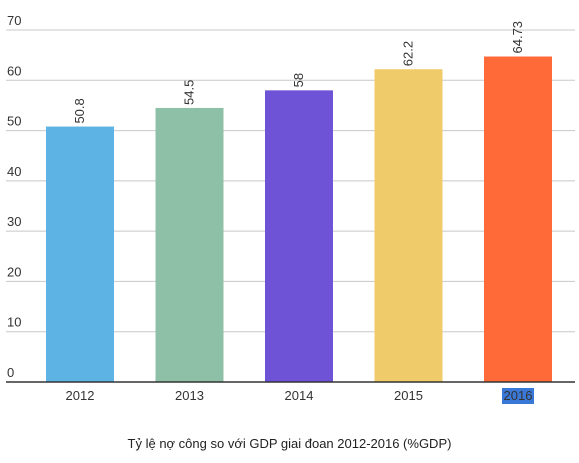 The height and width of the screenshot is (463, 579). Describe the element at coordinates (79, 110) in the screenshot. I see `data-label: 50.8` at that location.